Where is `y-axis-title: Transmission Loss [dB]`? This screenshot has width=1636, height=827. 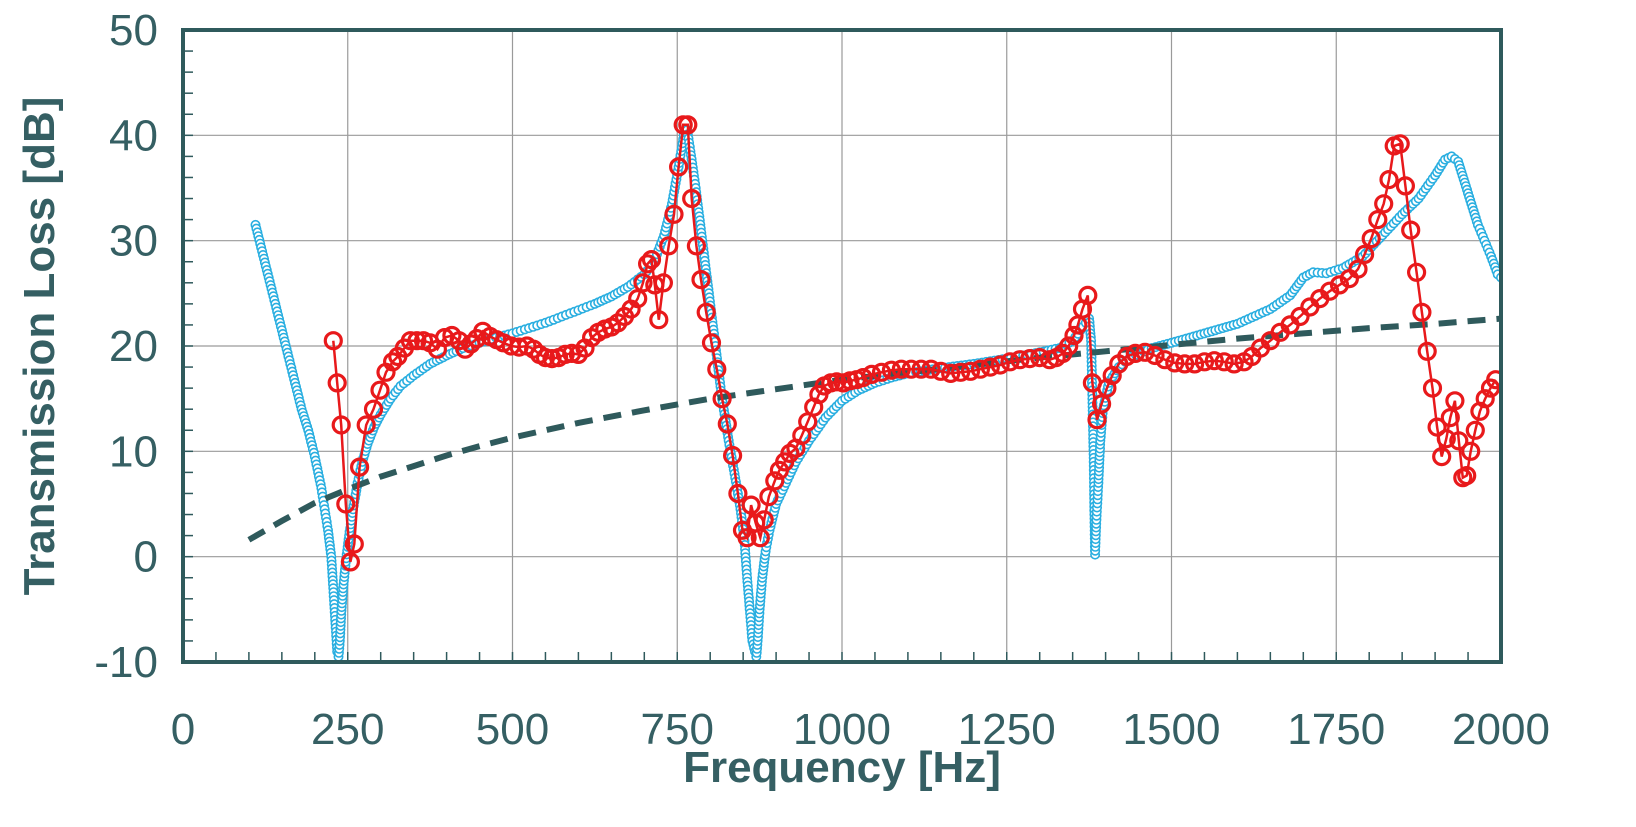 y-axis-title: Transmission Loss [dB] is located at coordinates (39, 346).